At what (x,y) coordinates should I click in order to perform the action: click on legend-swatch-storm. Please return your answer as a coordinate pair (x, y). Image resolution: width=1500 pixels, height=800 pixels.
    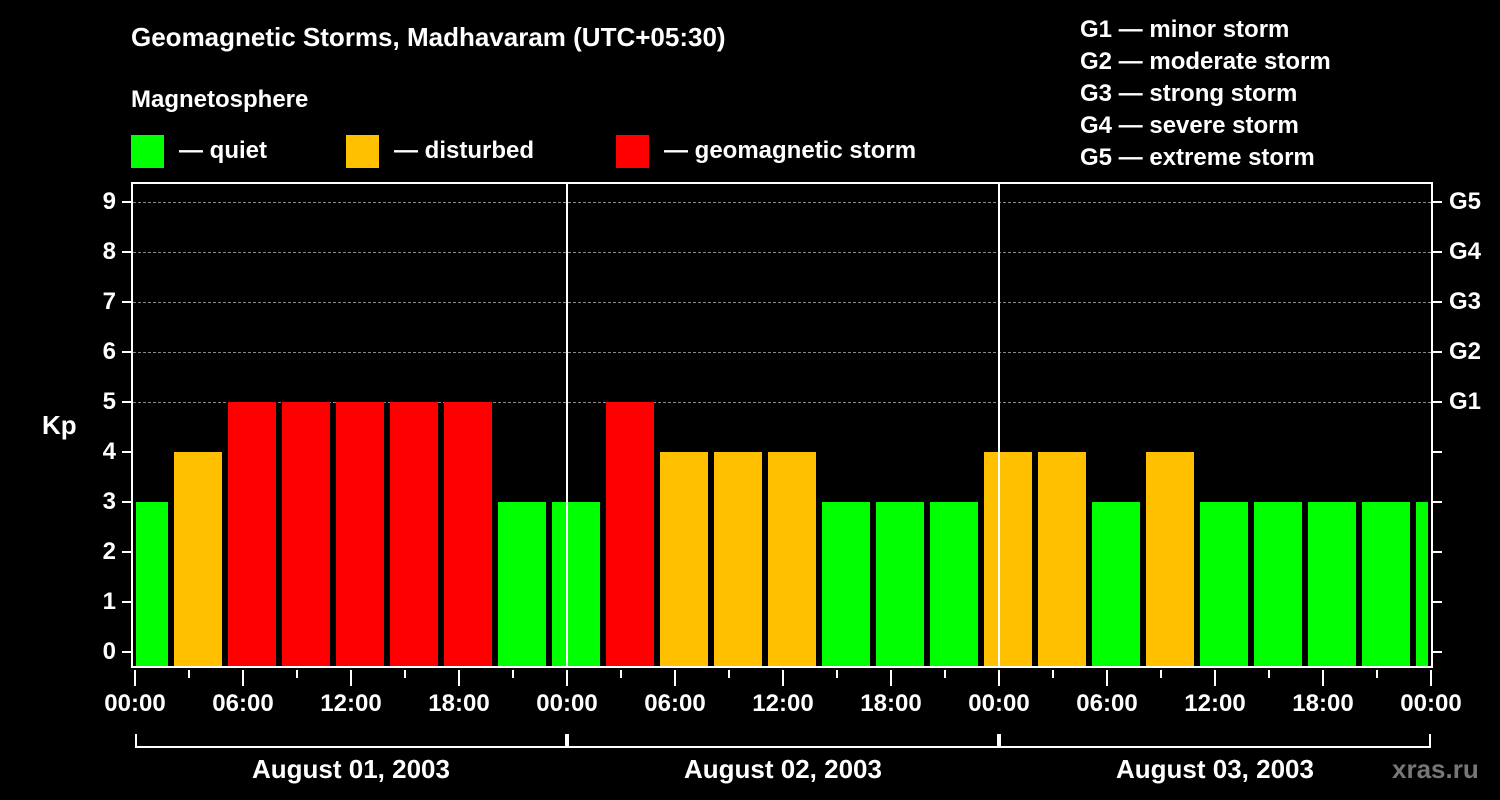
    Looking at the image, I should click on (632, 151).